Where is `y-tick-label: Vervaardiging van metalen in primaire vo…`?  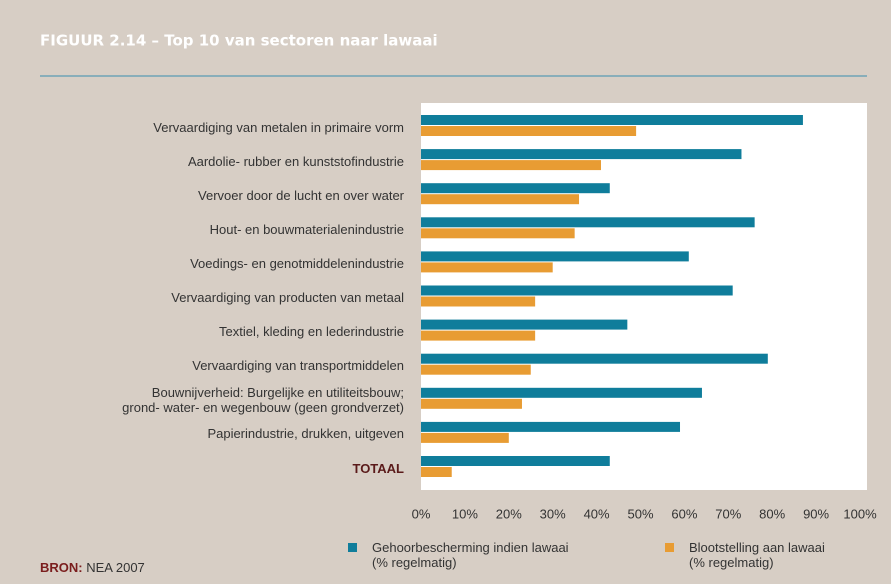
y-tick-label: Vervaardiging van metalen in primaire vo… is located at coordinates (278, 127).